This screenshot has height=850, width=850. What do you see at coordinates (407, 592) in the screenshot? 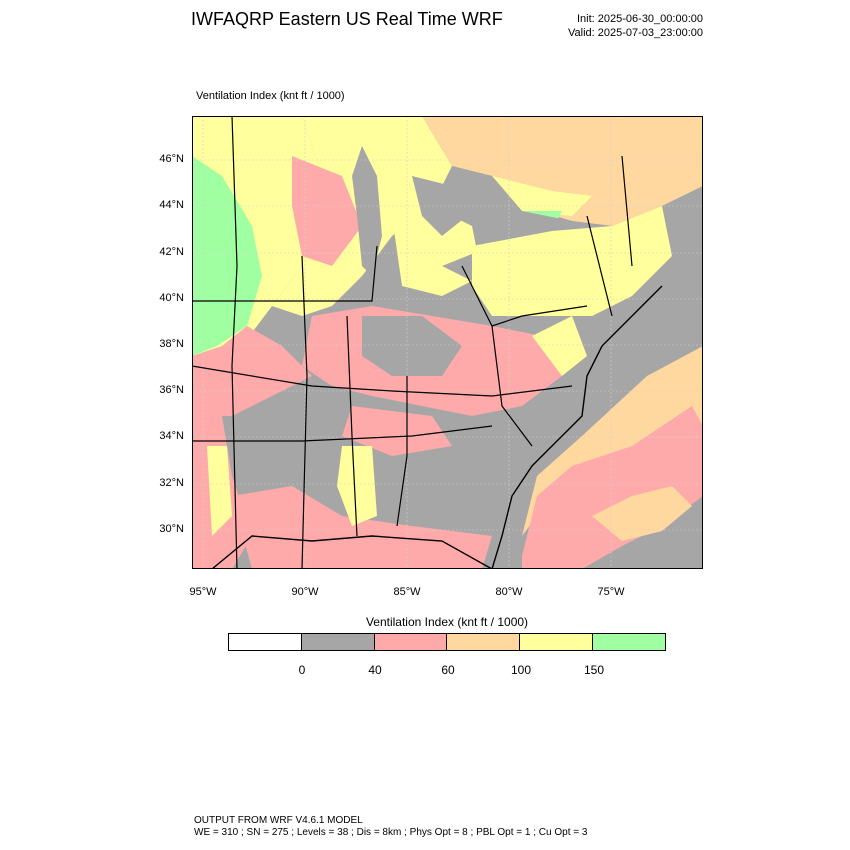
I see `lon-label-85: 85°W` at bounding box center [407, 592].